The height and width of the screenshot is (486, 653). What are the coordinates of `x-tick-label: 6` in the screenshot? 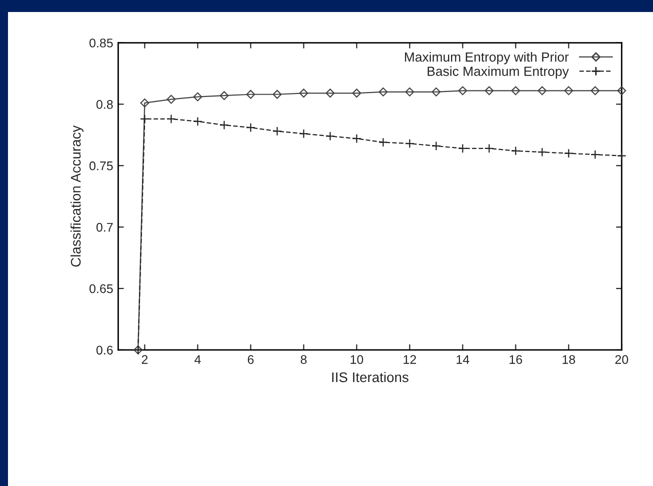 It's located at (251, 359).